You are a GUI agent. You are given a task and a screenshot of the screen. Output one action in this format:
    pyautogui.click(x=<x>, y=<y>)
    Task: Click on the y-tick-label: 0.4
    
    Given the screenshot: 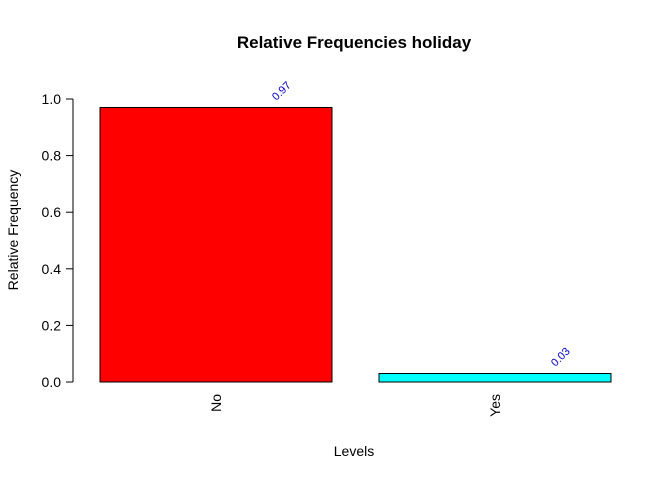 What is the action you would take?
    pyautogui.click(x=52, y=269)
    